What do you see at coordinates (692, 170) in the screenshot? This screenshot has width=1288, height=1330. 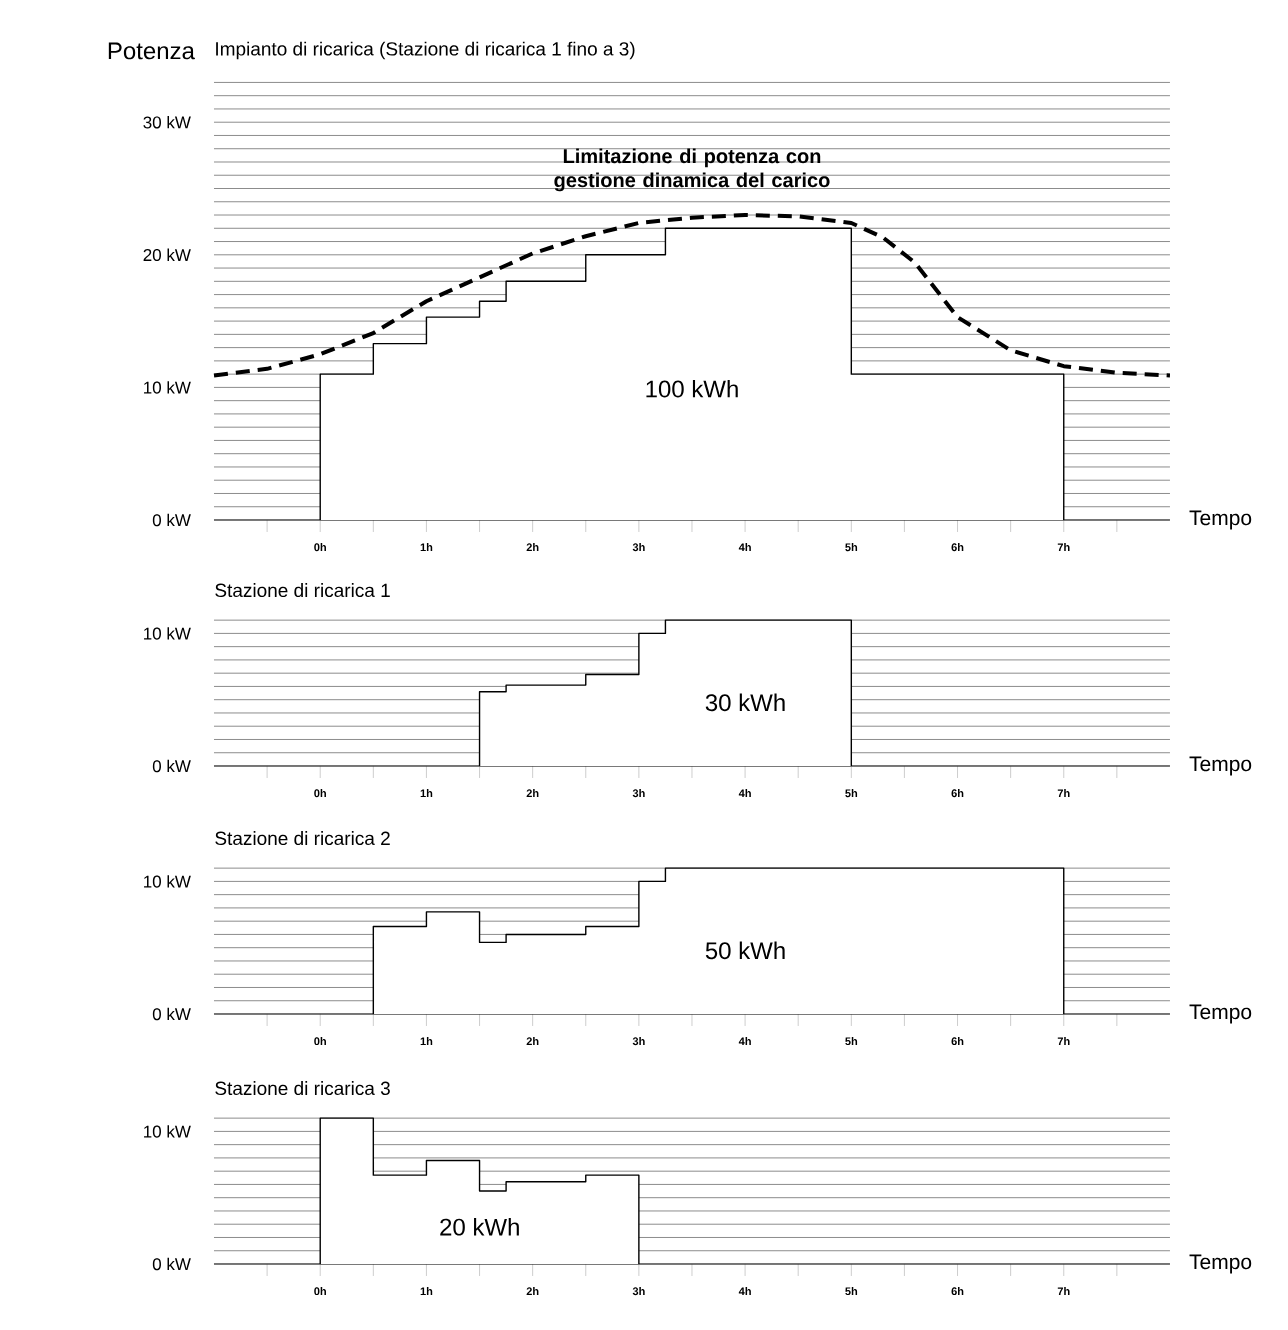 I see `annotation: Limitazione di potenza con gestione dinamica del carico` at bounding box center [692, 170].